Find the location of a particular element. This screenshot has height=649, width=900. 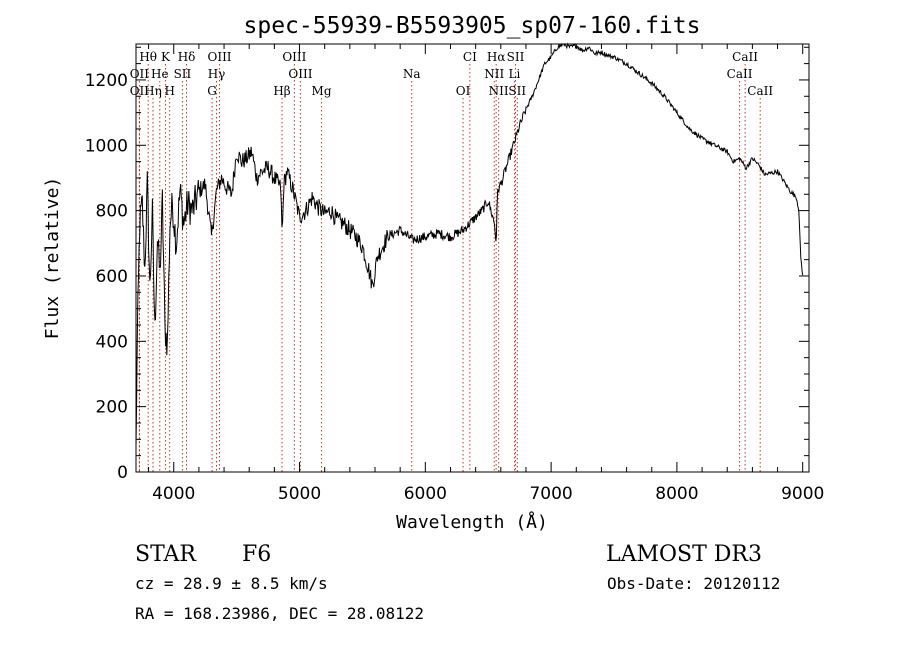

y-axis-label: Flux (relative) is located at coordinates (52, 258).